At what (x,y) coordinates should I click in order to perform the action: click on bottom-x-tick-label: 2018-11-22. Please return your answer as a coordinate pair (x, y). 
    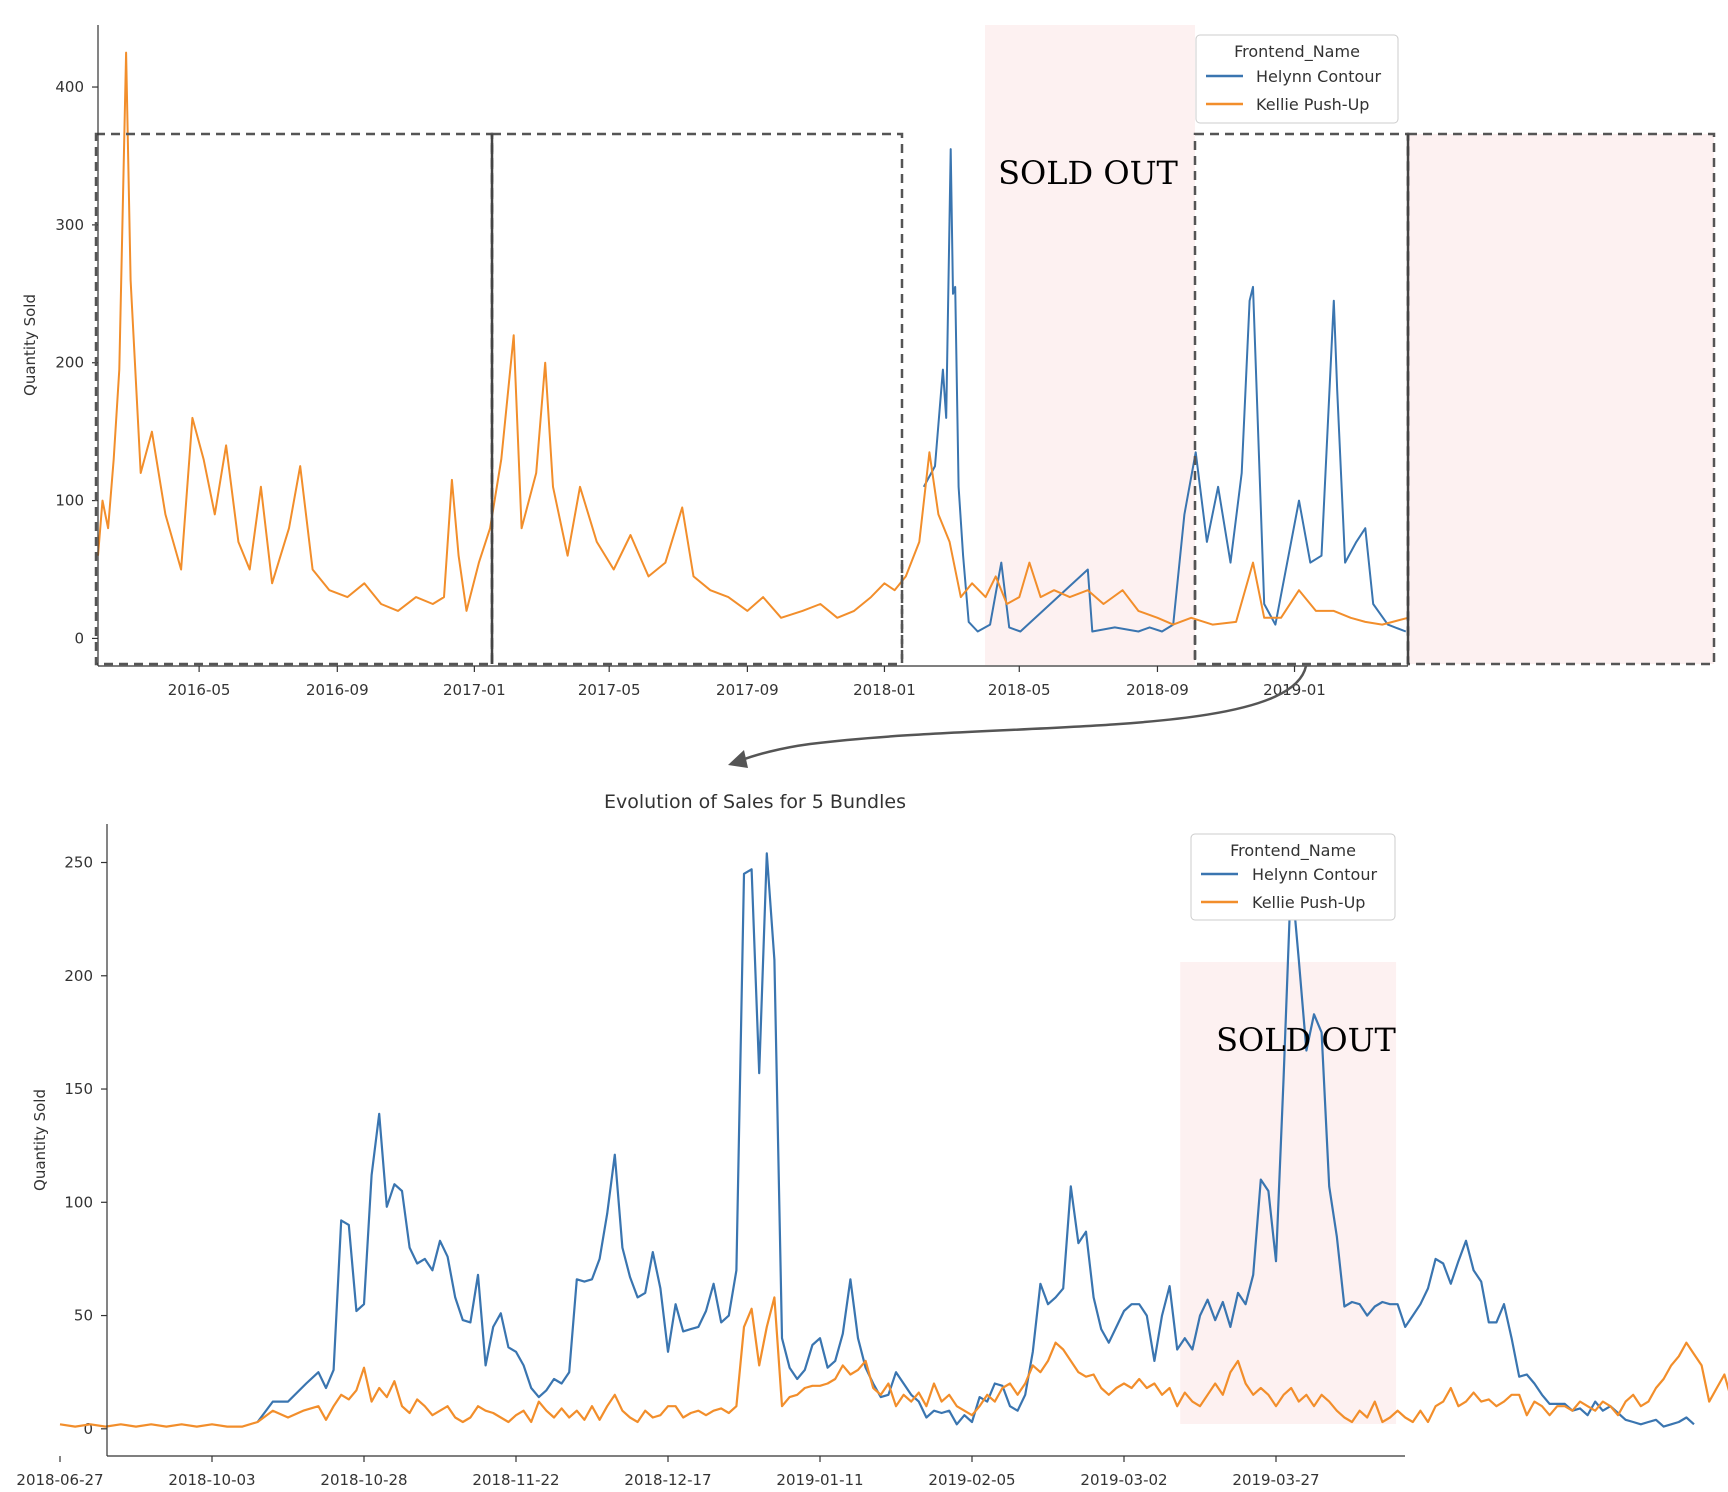
    Looking at the image, I should click on (515, 1480).